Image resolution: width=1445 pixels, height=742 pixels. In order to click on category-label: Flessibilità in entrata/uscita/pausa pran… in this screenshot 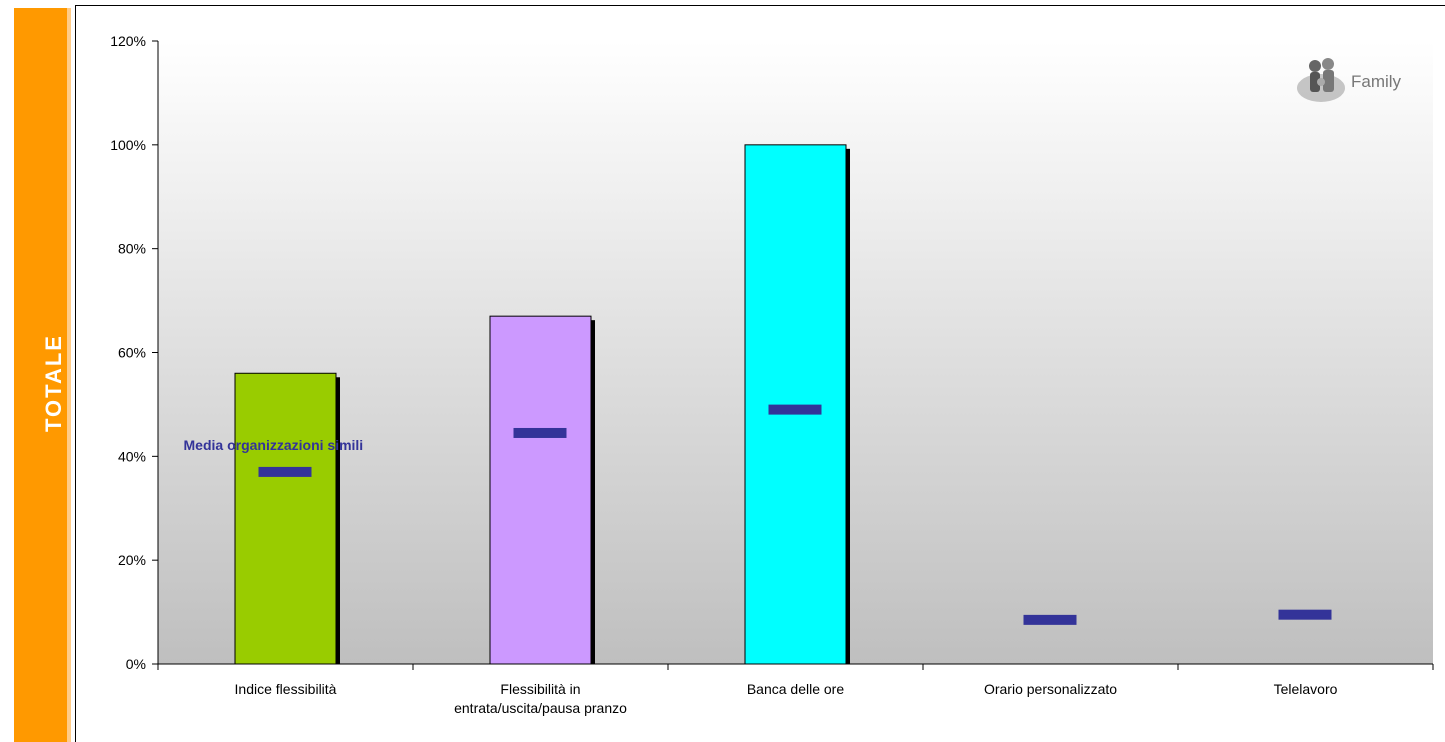, I will do `click(540, 698)`.